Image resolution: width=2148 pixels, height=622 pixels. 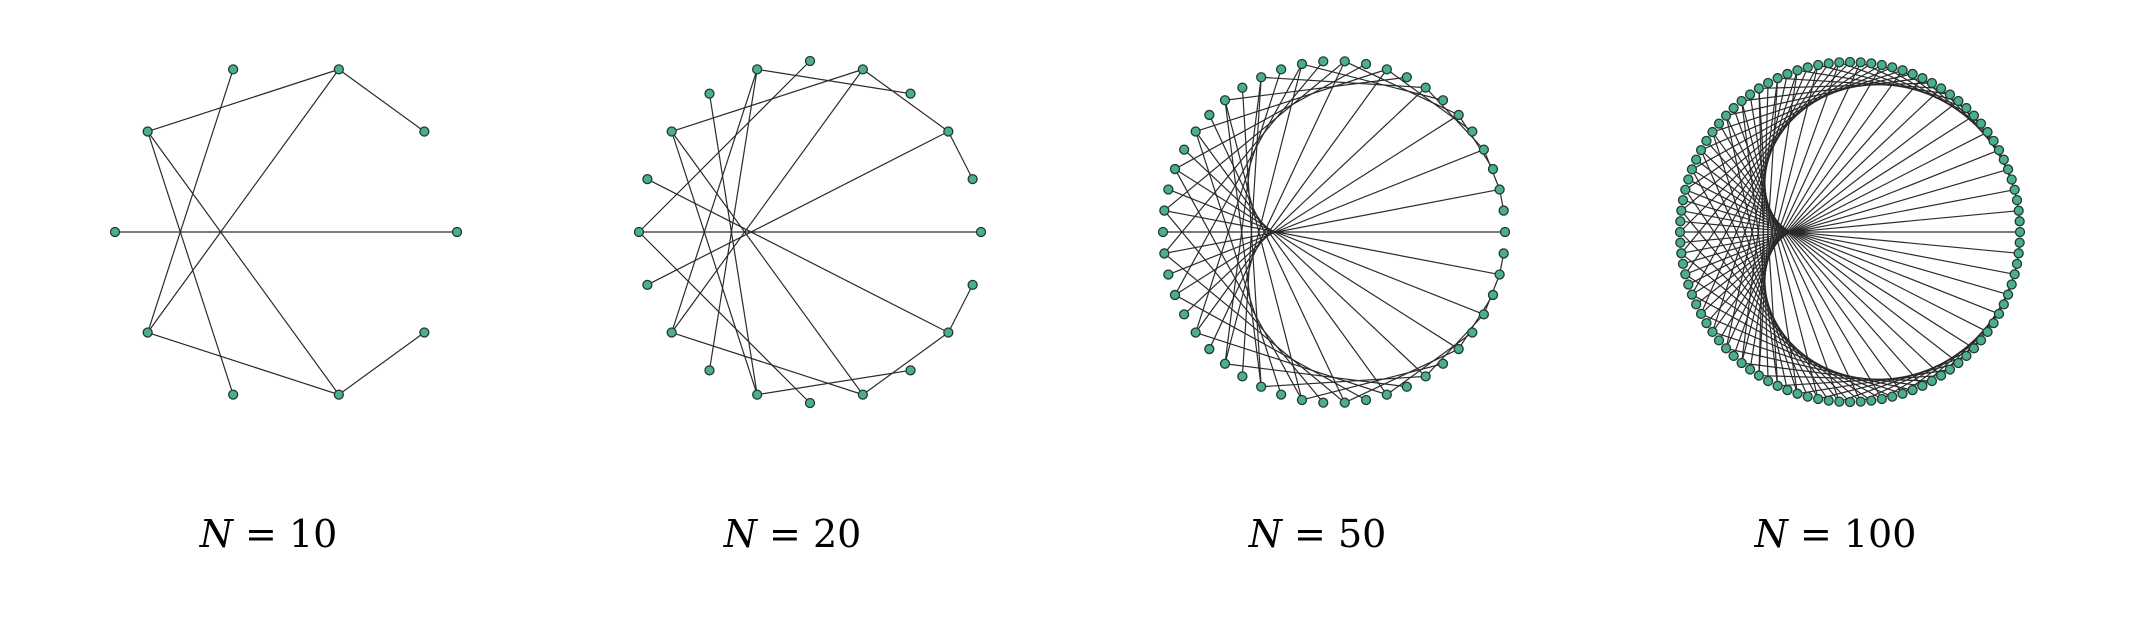 I want to click on circle-graph-n50, so click(x=1334, y=232).